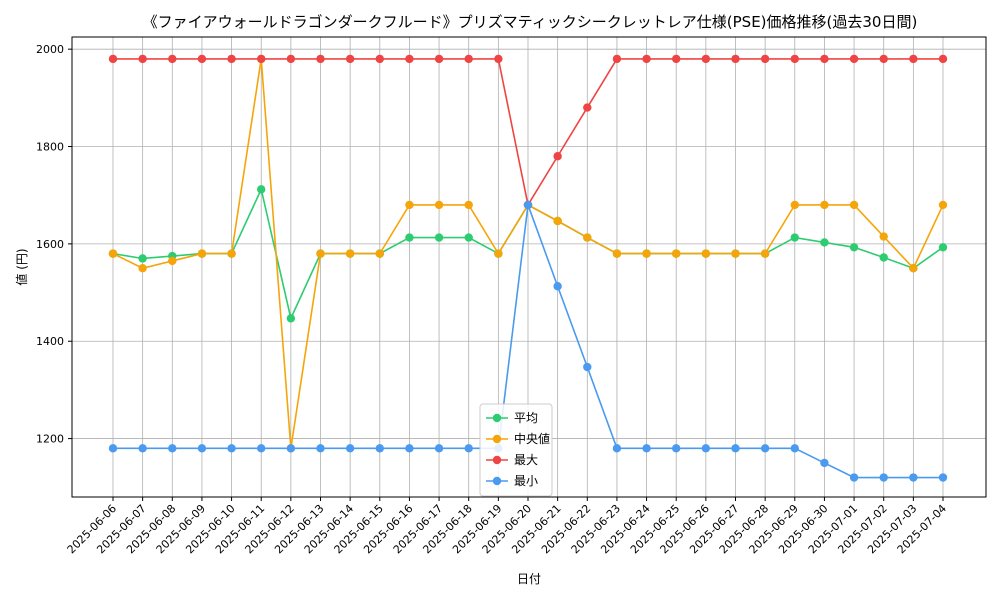 The width and height of the screenshot is (1000, 600). I want to click on y-tick-label: 2000, so click(50, 49).